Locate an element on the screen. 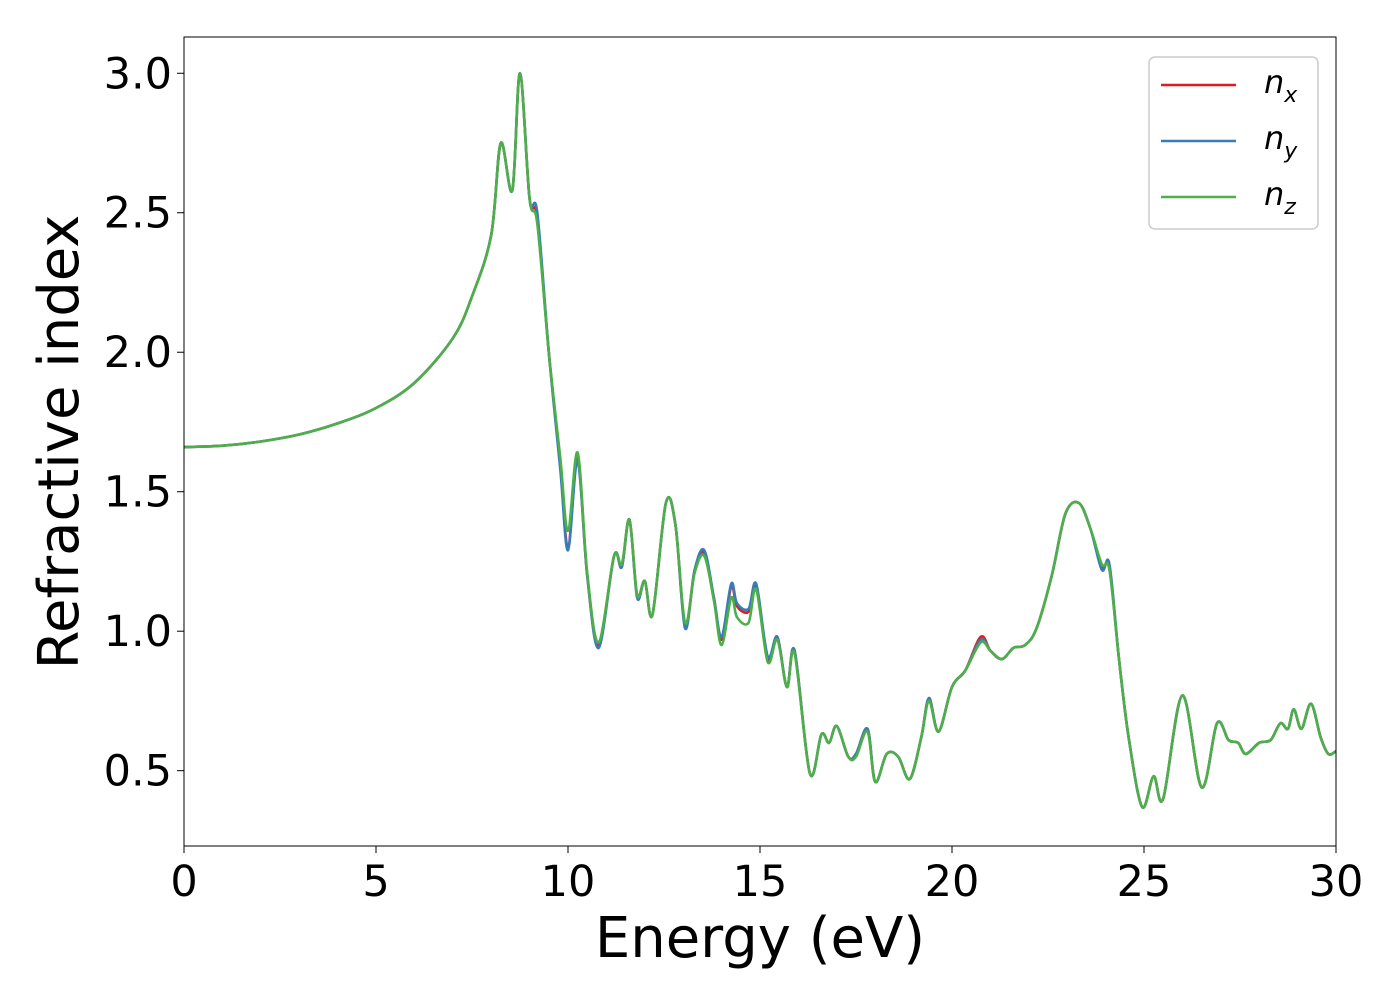 The height and width of the screenshot is (1000, 1400). legend: nx ny nz is located at coordinates (1233, 143).